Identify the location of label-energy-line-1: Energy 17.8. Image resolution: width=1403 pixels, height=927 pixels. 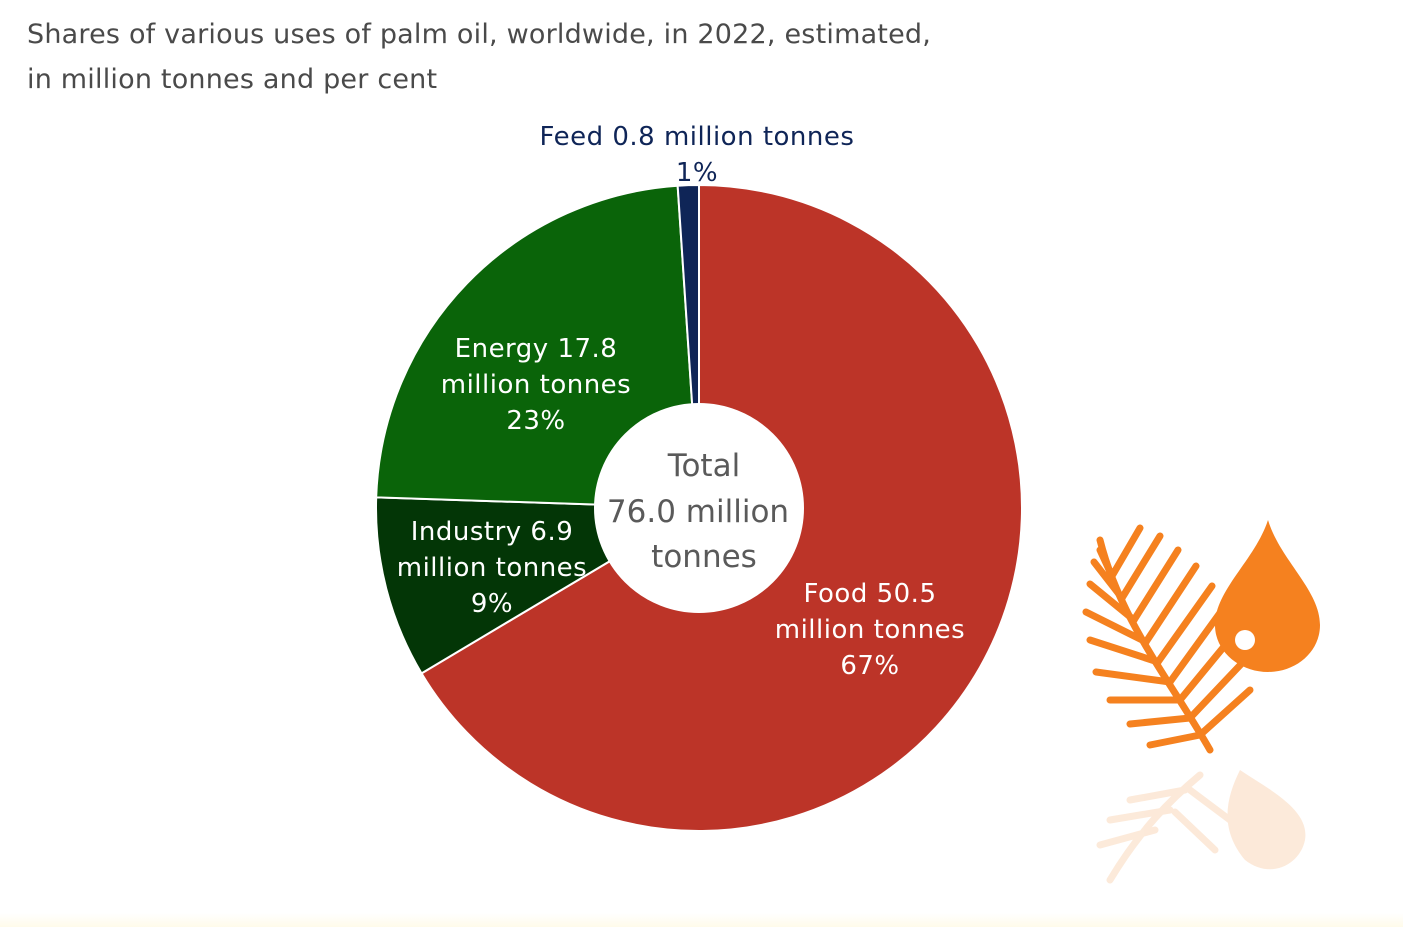
(536, 349).